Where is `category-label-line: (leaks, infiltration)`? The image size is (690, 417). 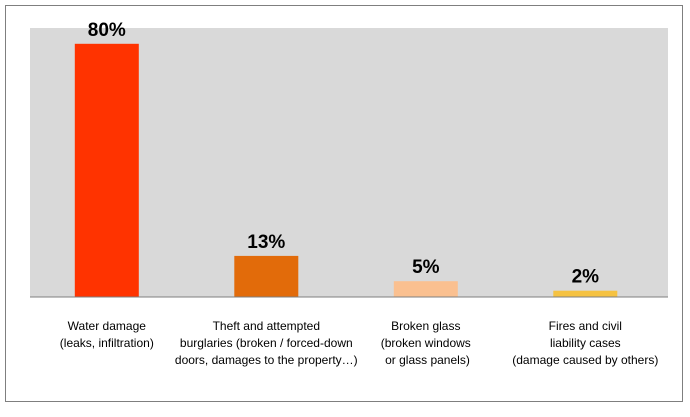 category-label-line: (leaks, infiltration) is located at coordinates (107, 343).